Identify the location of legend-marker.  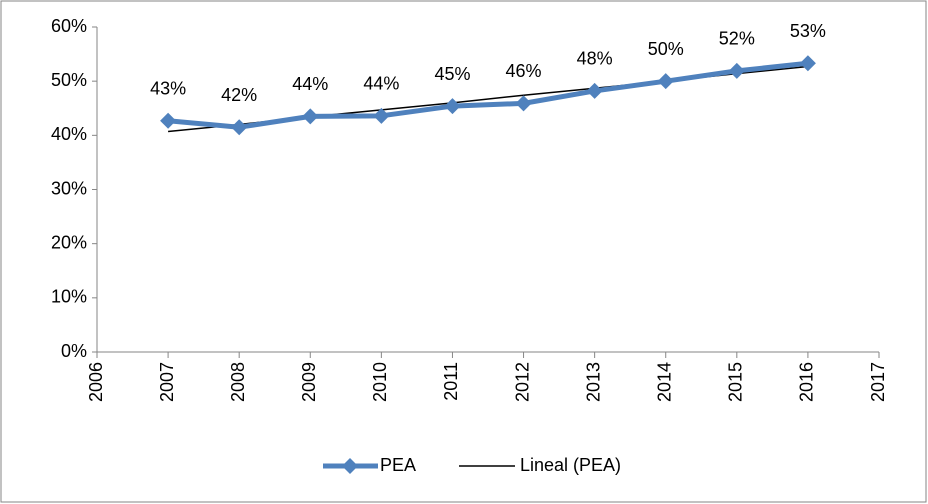
(350, 466).